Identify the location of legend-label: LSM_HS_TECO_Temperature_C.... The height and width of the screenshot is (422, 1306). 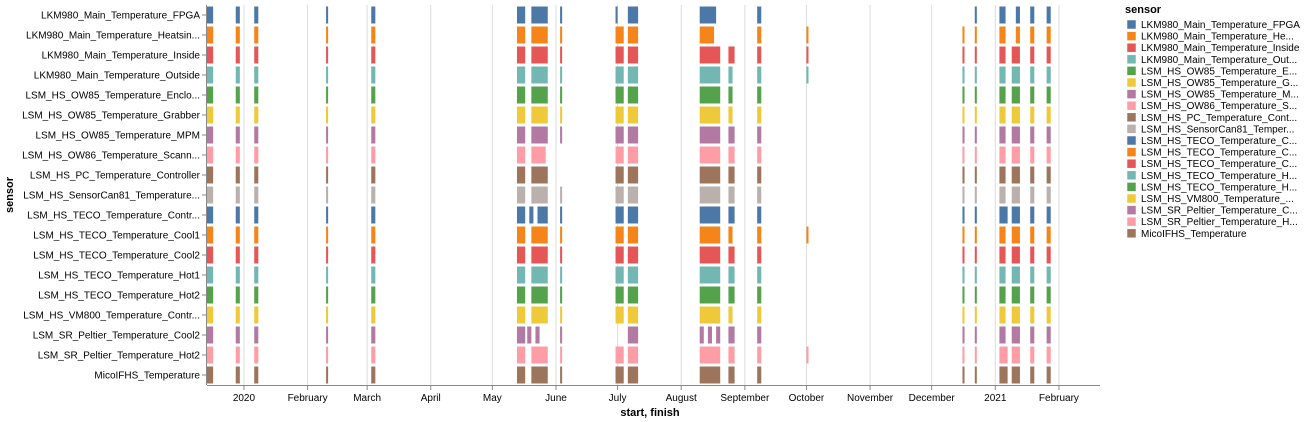
(1219, 141).